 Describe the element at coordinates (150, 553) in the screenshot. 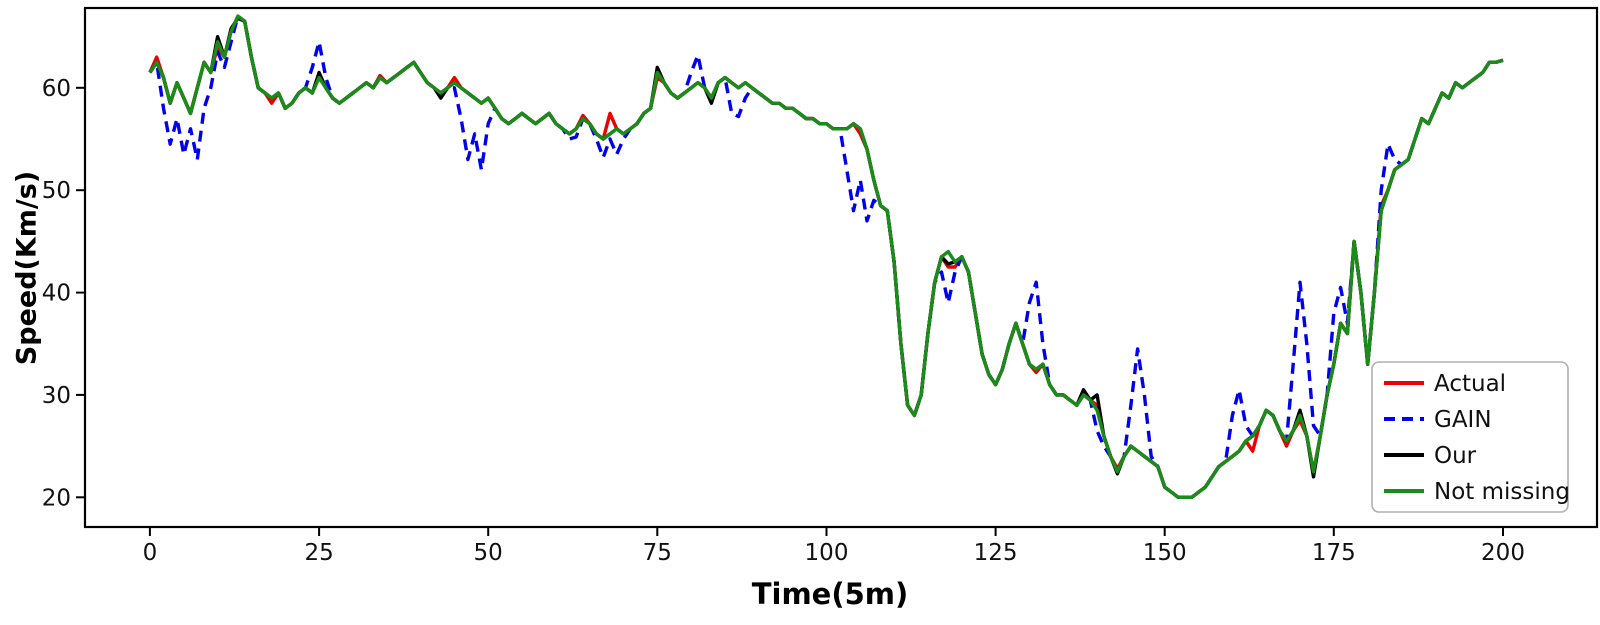

I see `x-tick-label: 0` at that location.